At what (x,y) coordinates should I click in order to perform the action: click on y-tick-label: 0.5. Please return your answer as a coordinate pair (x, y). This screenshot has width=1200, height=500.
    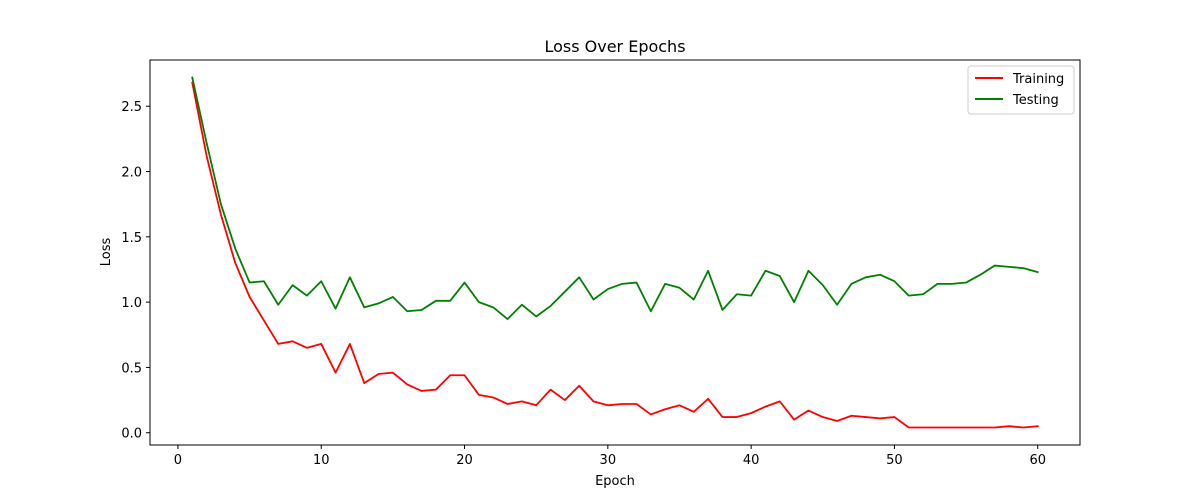
    Looking at the image, I should click on (131, 368).